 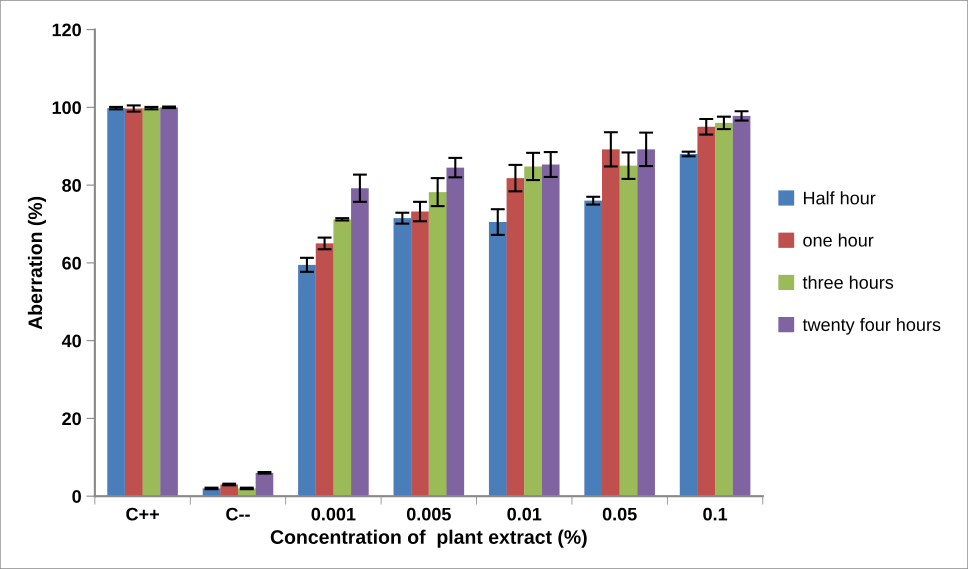 I want to click on x-tick-label: 0.01, so click(x=524, y=514).